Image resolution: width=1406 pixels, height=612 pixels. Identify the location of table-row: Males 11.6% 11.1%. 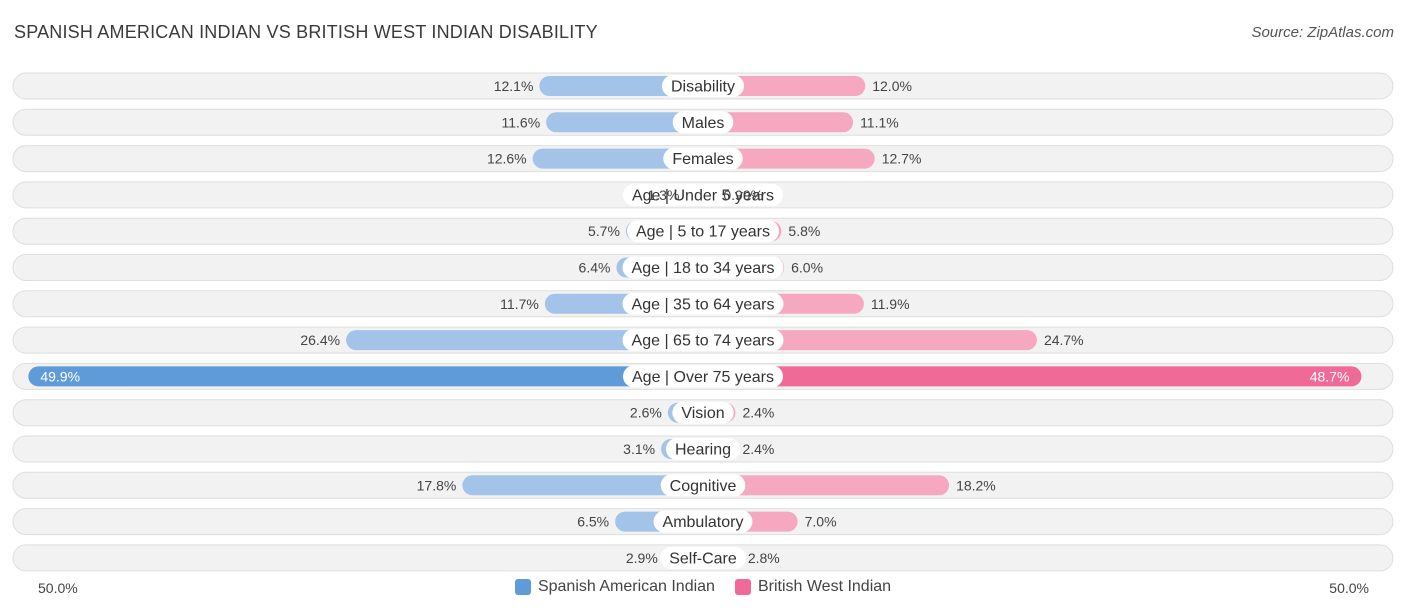
(703, 122).